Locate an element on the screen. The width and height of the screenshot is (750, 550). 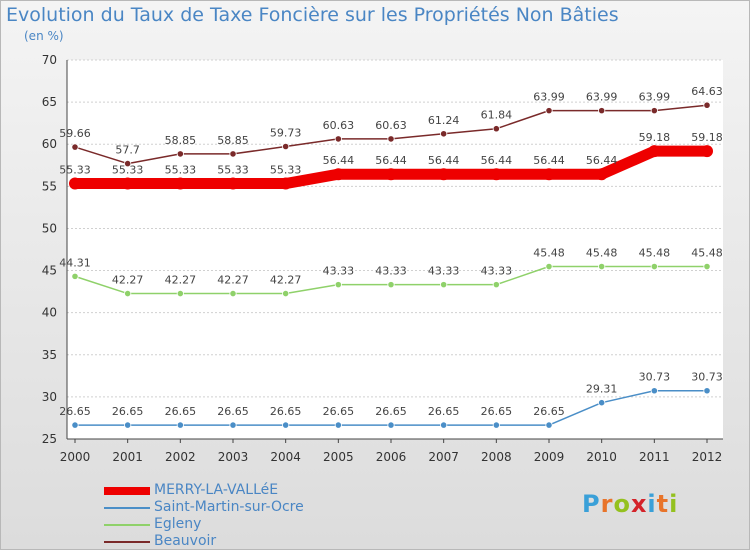
y-tick-label: 60 is located at coordinates (49, 144).